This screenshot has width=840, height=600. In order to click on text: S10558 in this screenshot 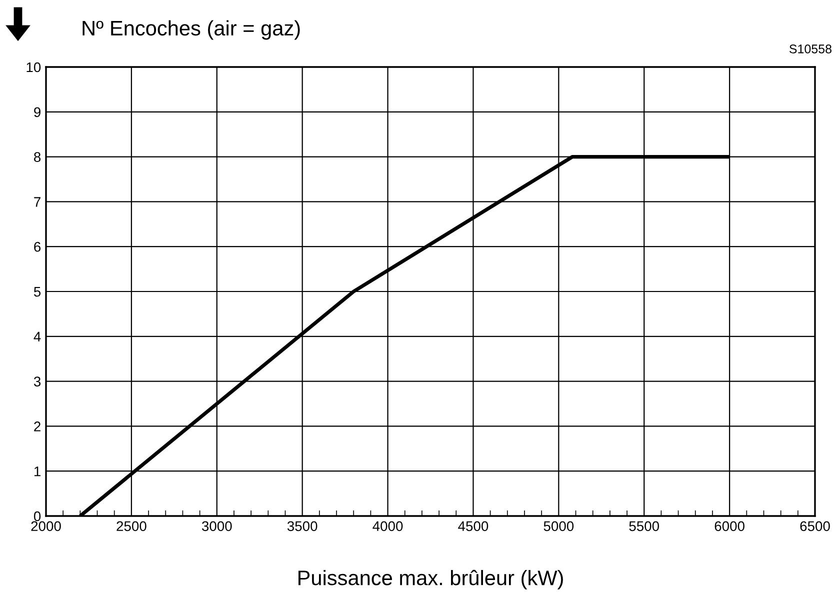, I will do `click(810, 49)`.